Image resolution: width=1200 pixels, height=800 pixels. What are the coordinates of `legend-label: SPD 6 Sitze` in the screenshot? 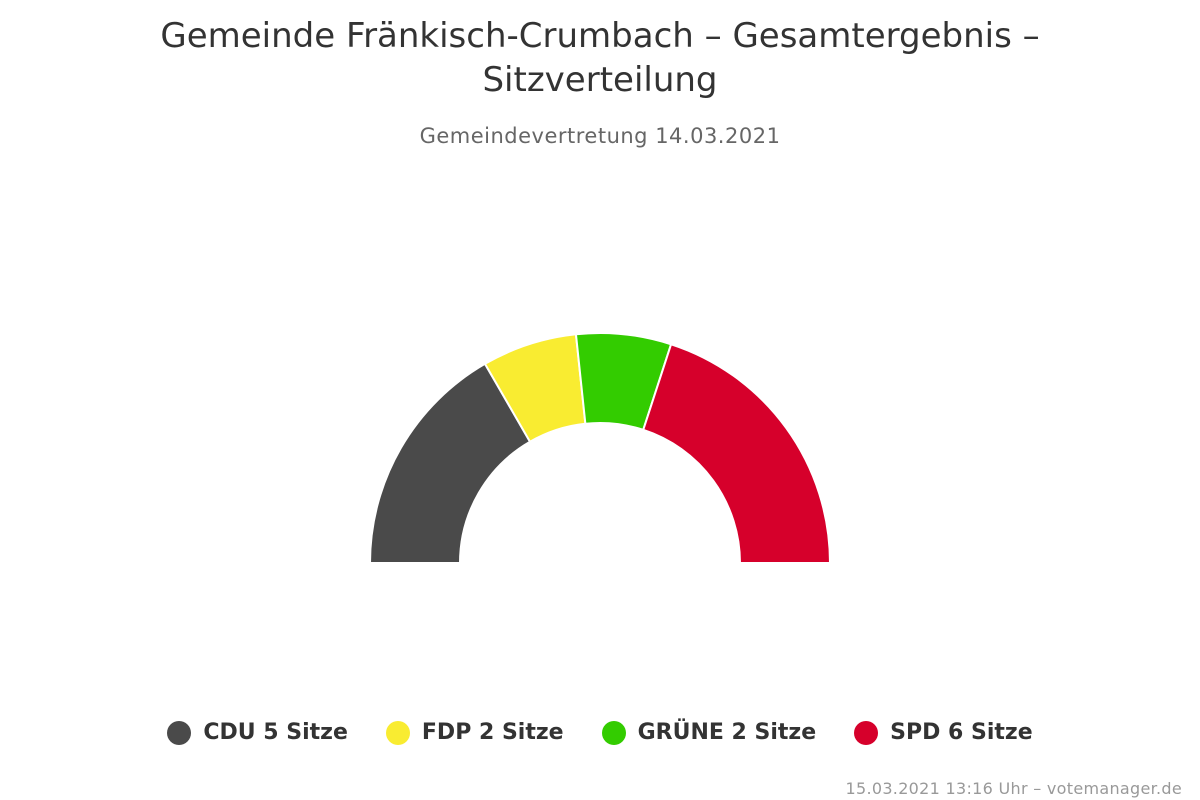 It's located at (961, 732).